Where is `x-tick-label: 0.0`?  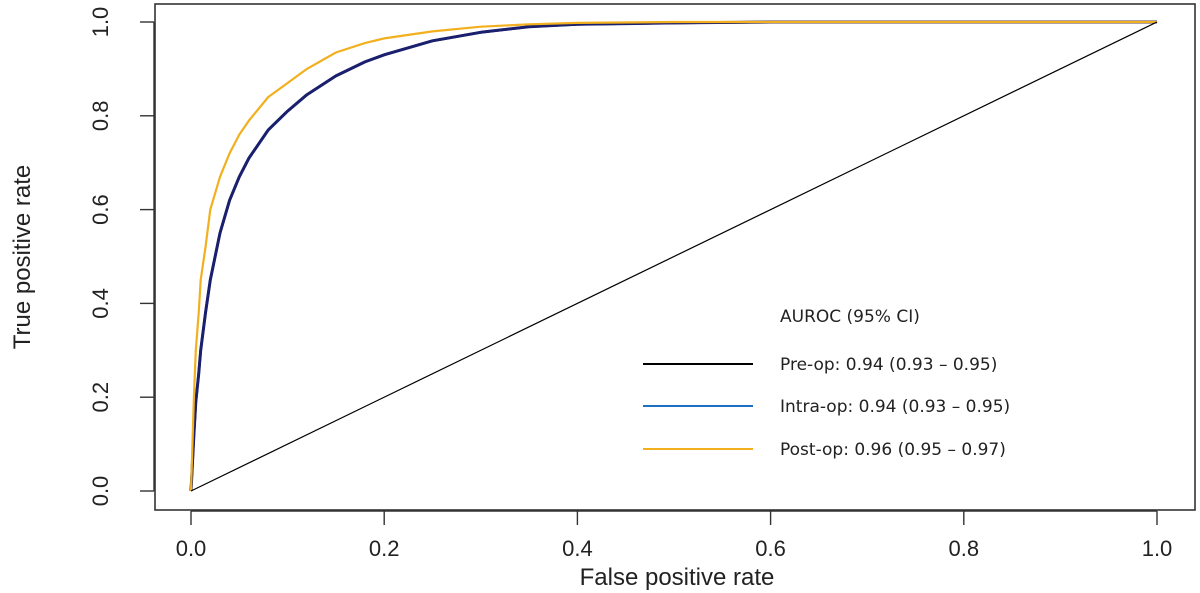 x-tick-label: 0.0 is located at coordinates (191, 548).